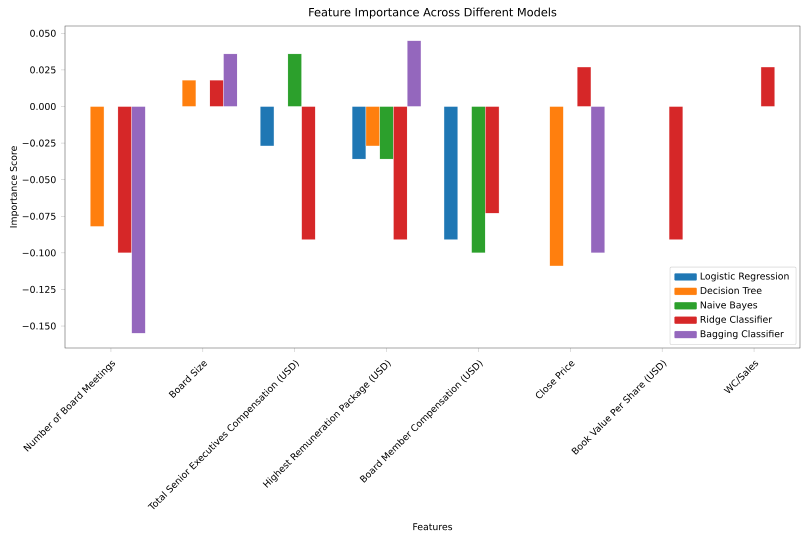  I want to click on legend-label: Naive Bayes, so click(729, 305).